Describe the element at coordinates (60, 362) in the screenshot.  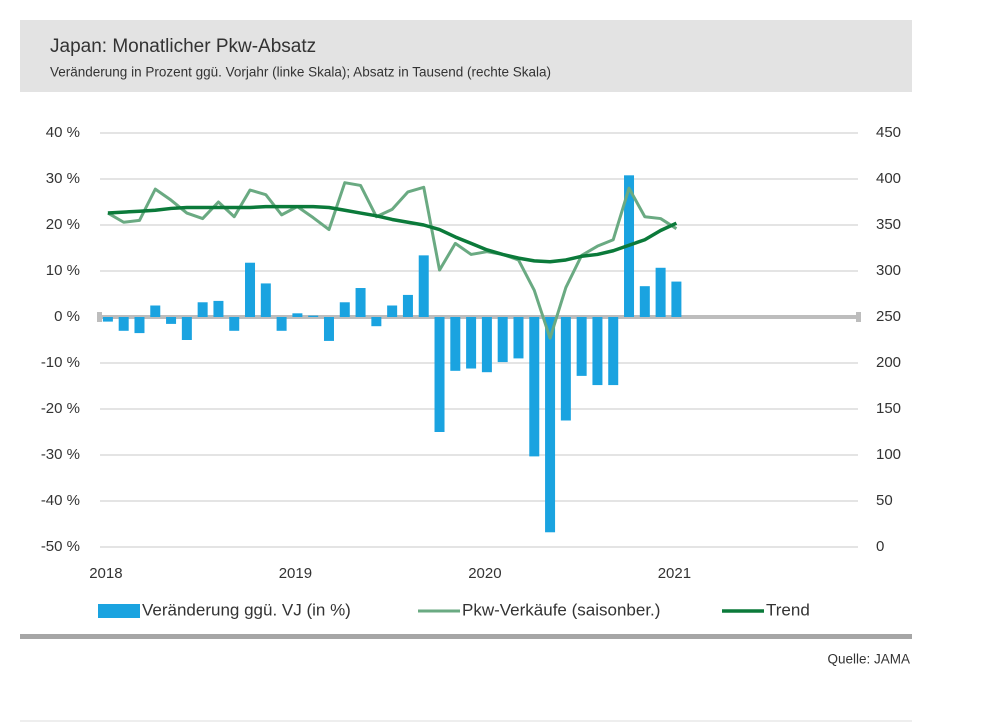
I see `y-tick-label: -10 %` at that location.